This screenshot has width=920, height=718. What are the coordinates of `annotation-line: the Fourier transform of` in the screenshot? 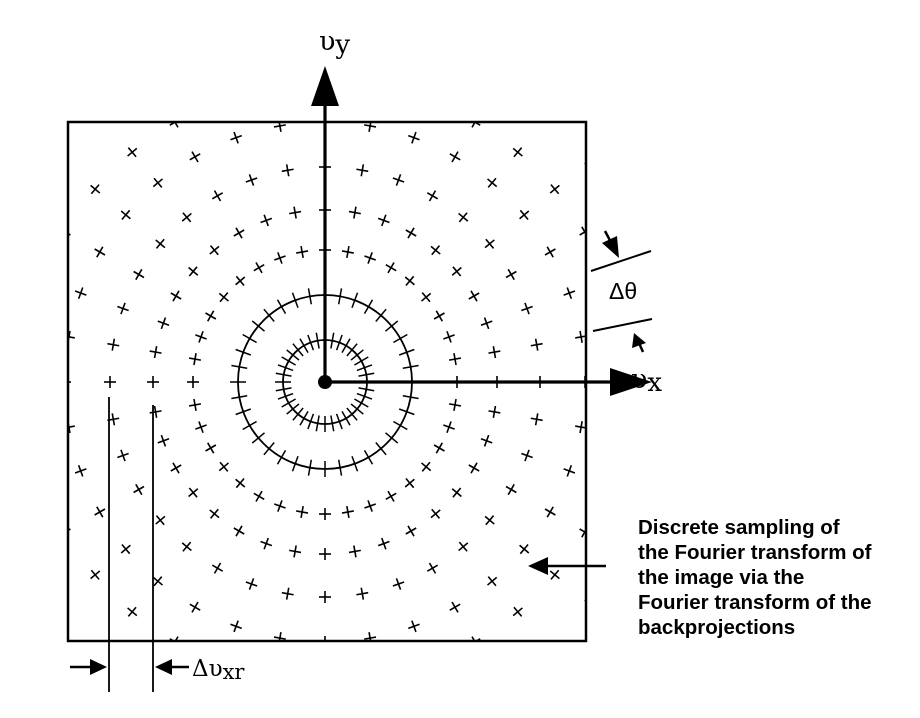 It's located at (755, 552).